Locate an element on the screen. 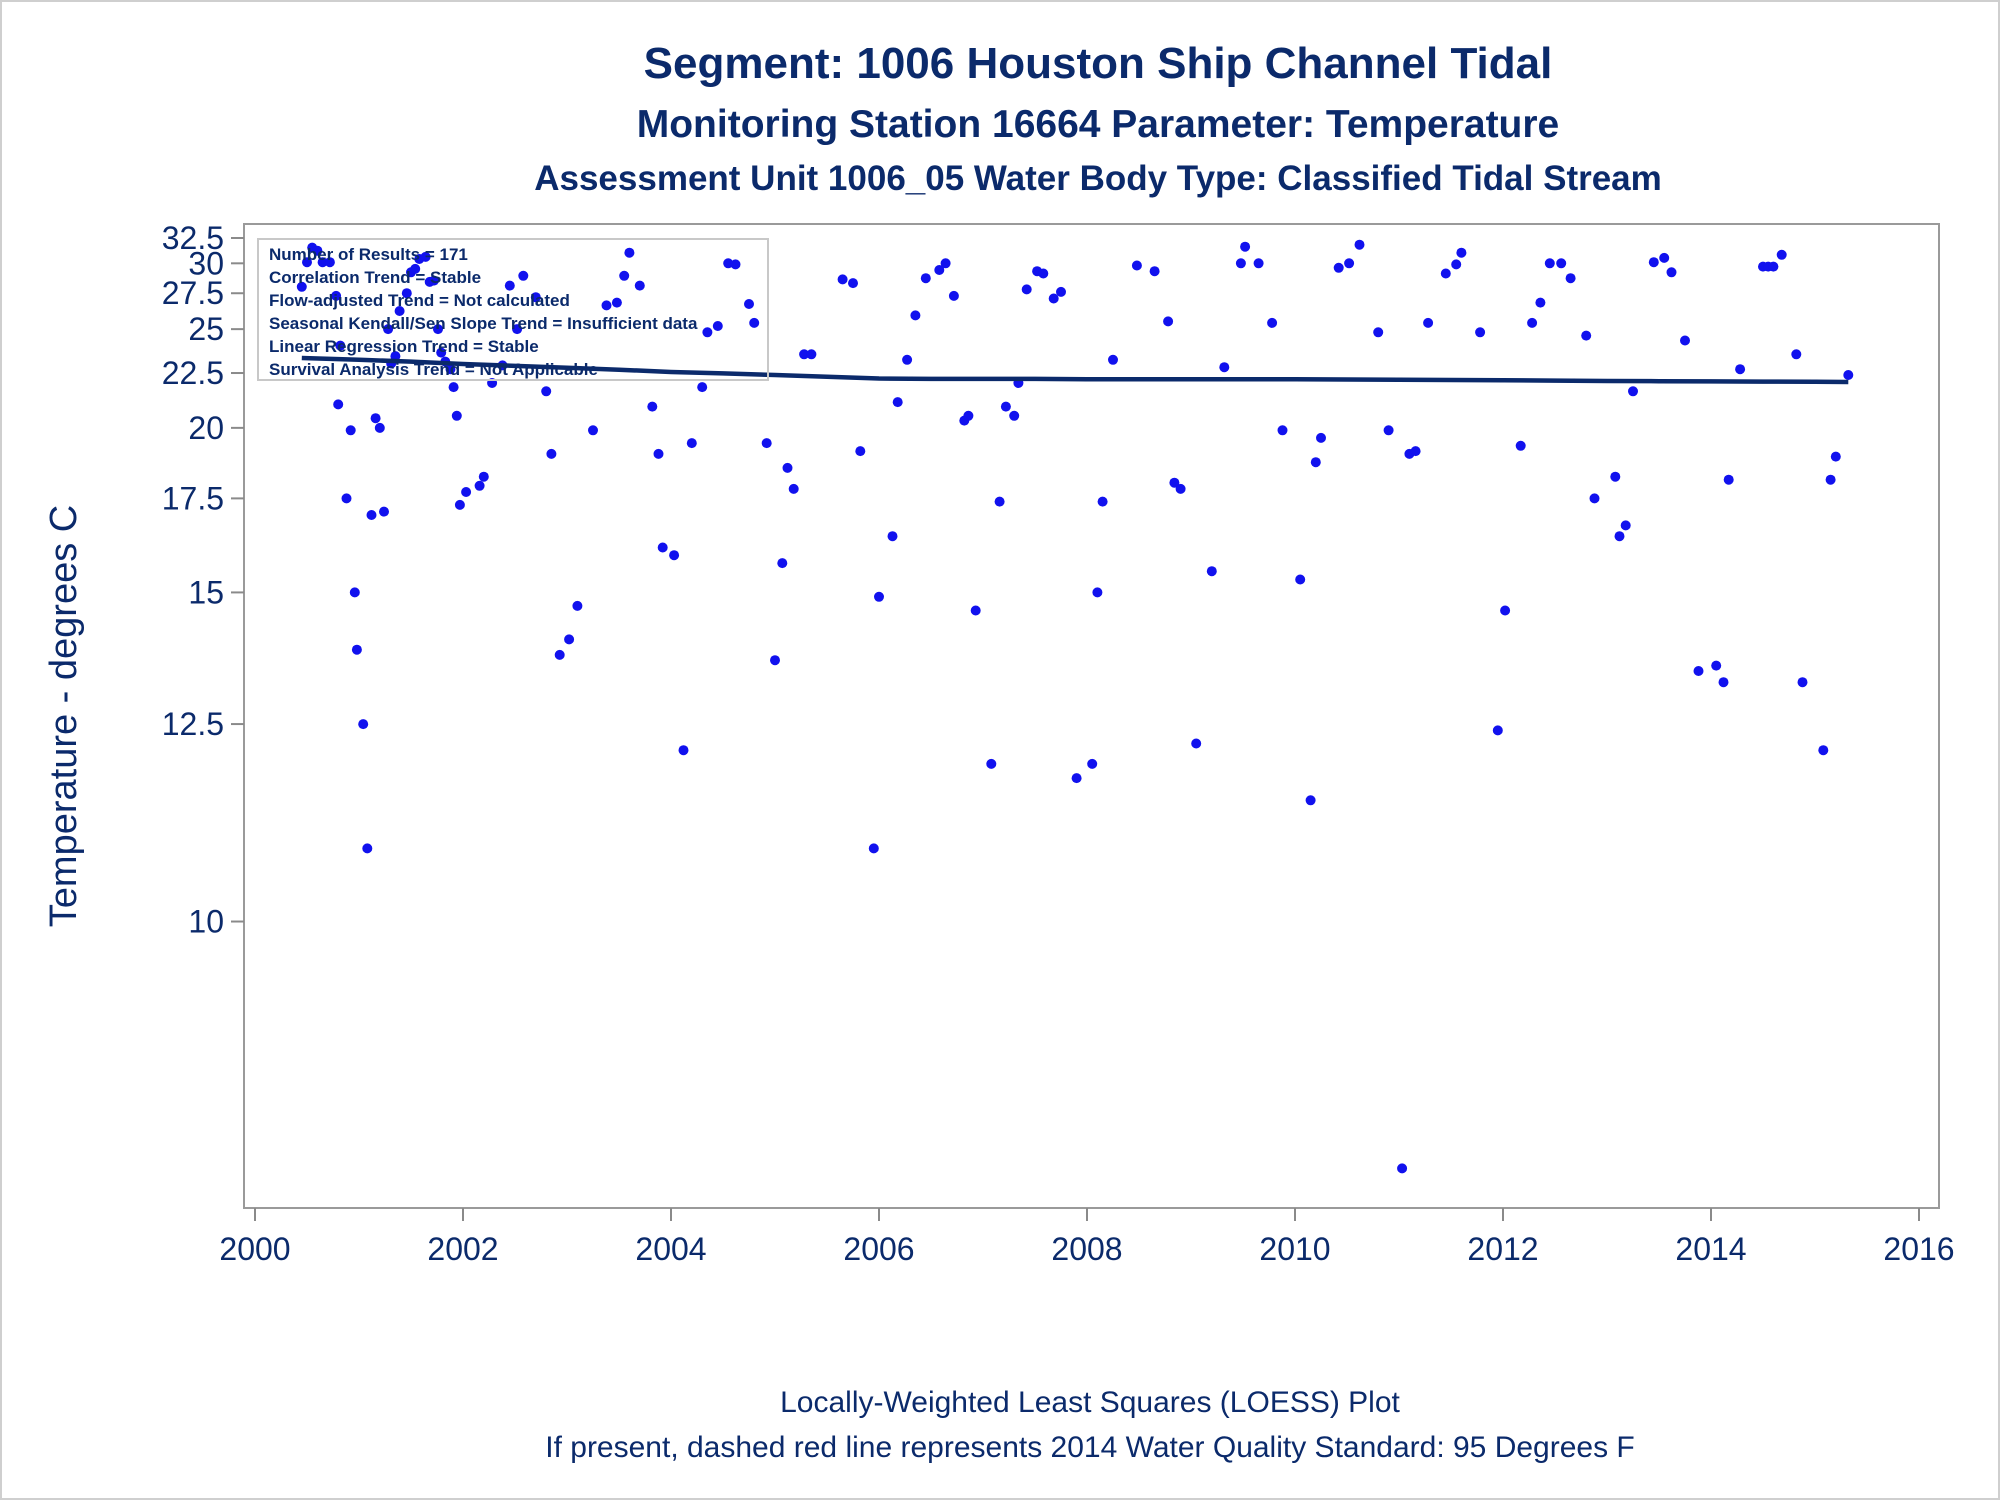 The image size is (2000, 1500). stats-line: Number of Results = 171 is located at coordinates (368, 254).